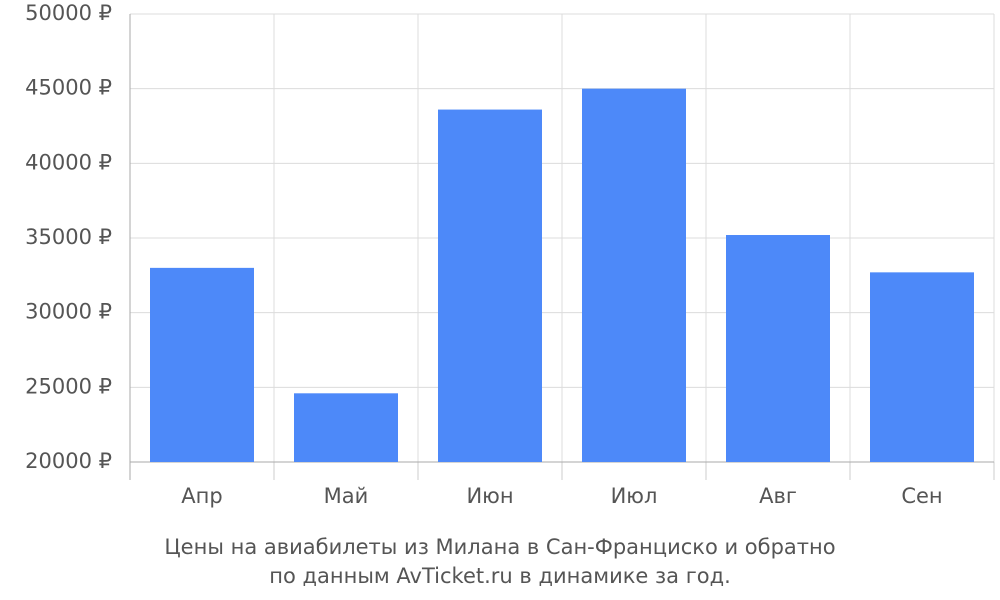 The width and height of the screenshot is (1000, 600). Describe the element at coordinates (68, 237) in the screenshot. I see `y-tick-label: 35000 ₽` at that location.